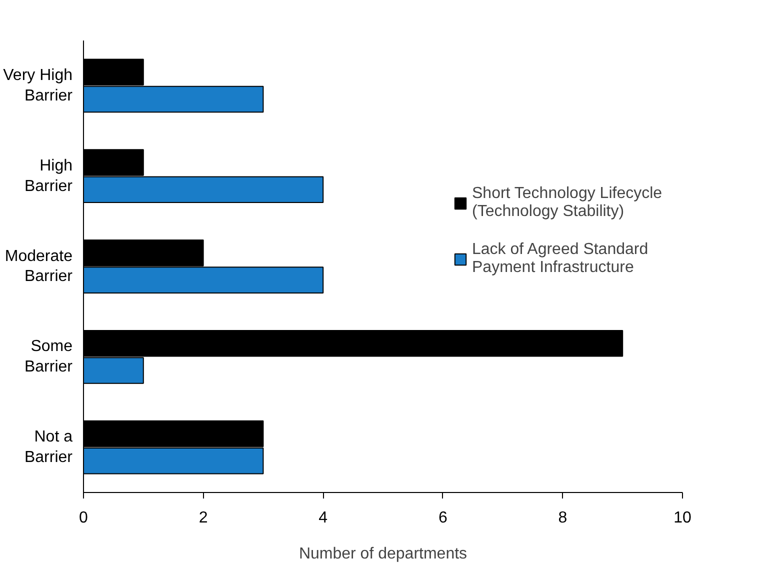  Describe the element at coordinates (560, 259) in the screenshot. I see `legend-label: Lack of Agreed Standard Payment Infrastructure` at that location.